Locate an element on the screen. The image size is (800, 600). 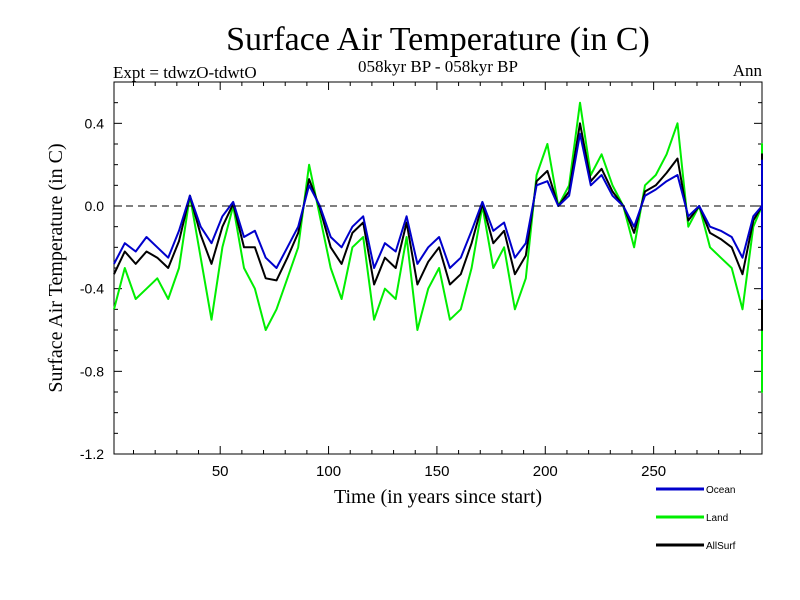
y-tick-label: 0.0 is located at coordinates (95, 206).